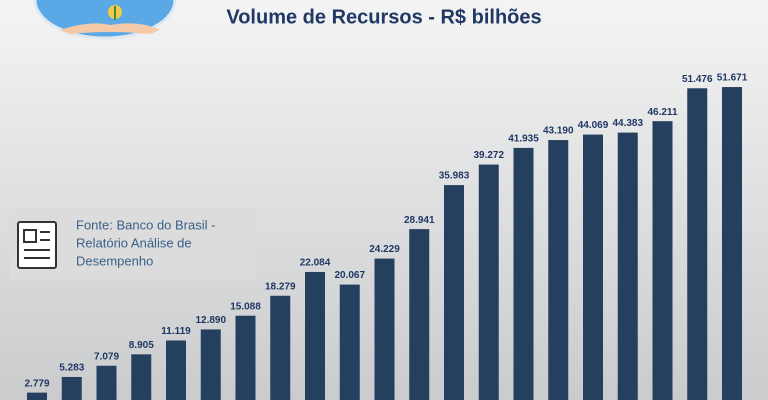  Describe the element at coordinates (245, 306) in the screenshot. I see `value-label: 15.088` at that location.